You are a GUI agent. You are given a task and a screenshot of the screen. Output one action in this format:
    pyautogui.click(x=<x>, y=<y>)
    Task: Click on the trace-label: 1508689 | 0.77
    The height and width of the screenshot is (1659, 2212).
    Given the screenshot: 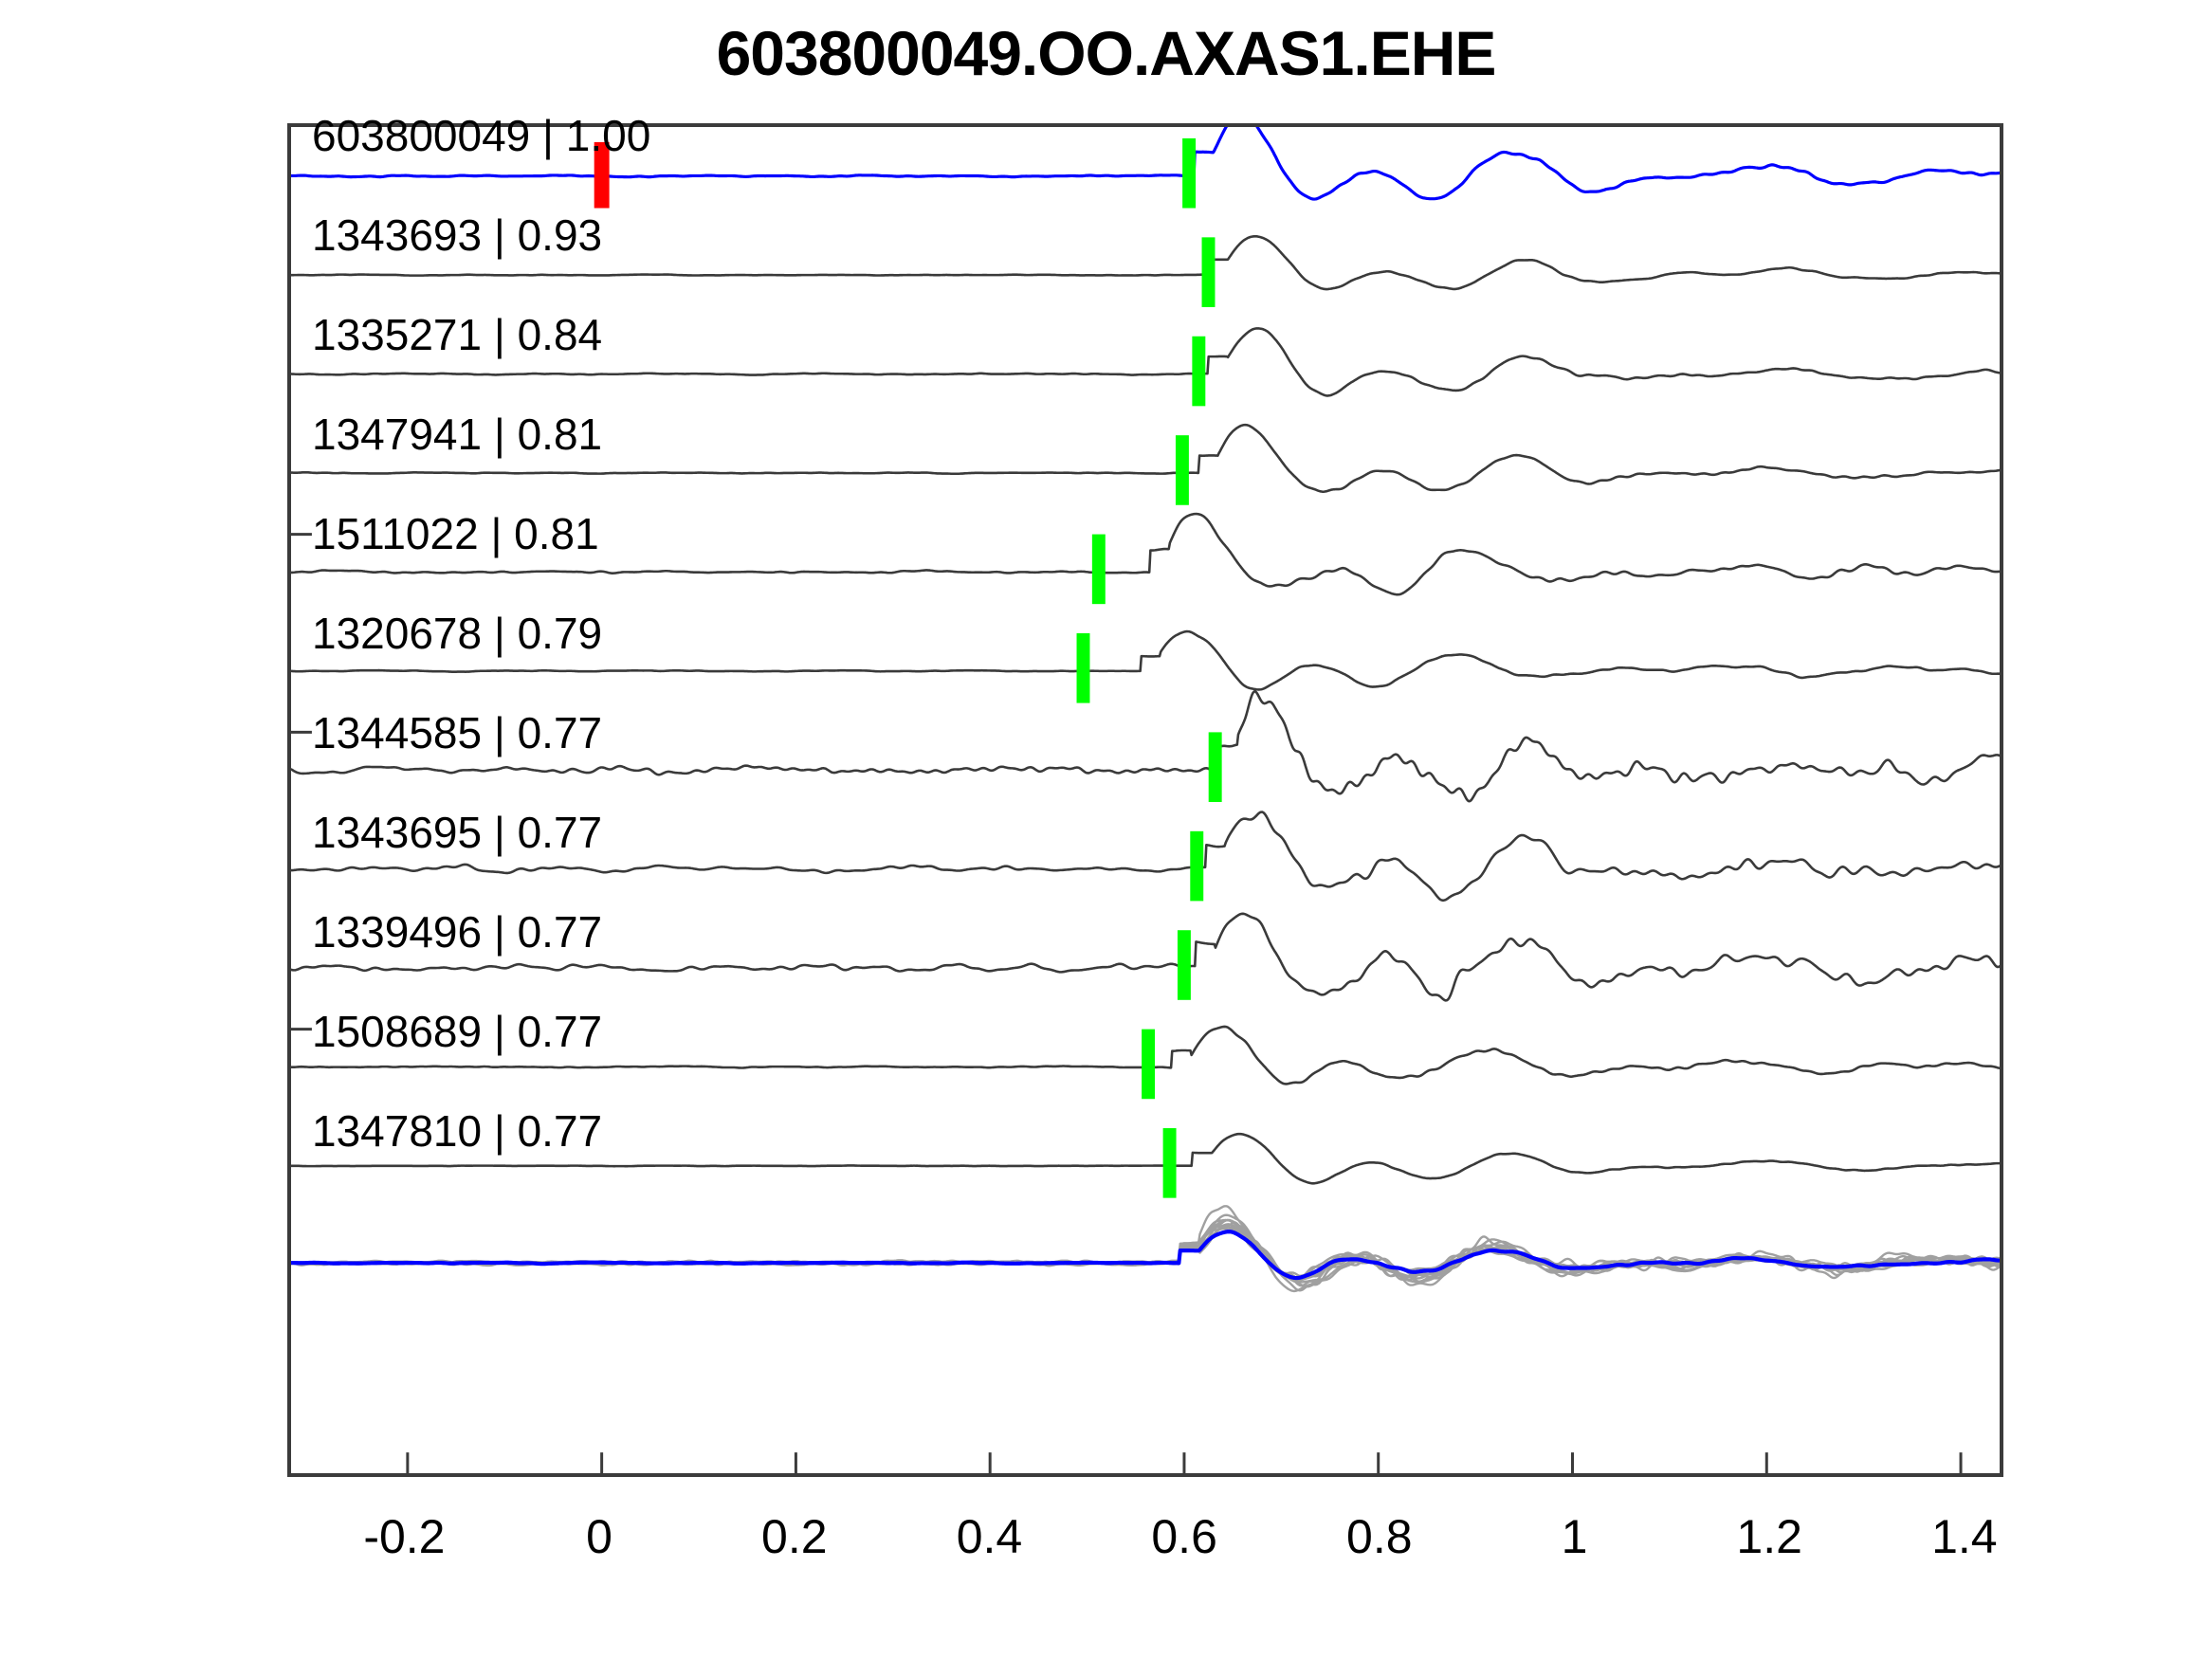 What is the action you would take?
    pyautogui.click(x=457, y=1031)
    